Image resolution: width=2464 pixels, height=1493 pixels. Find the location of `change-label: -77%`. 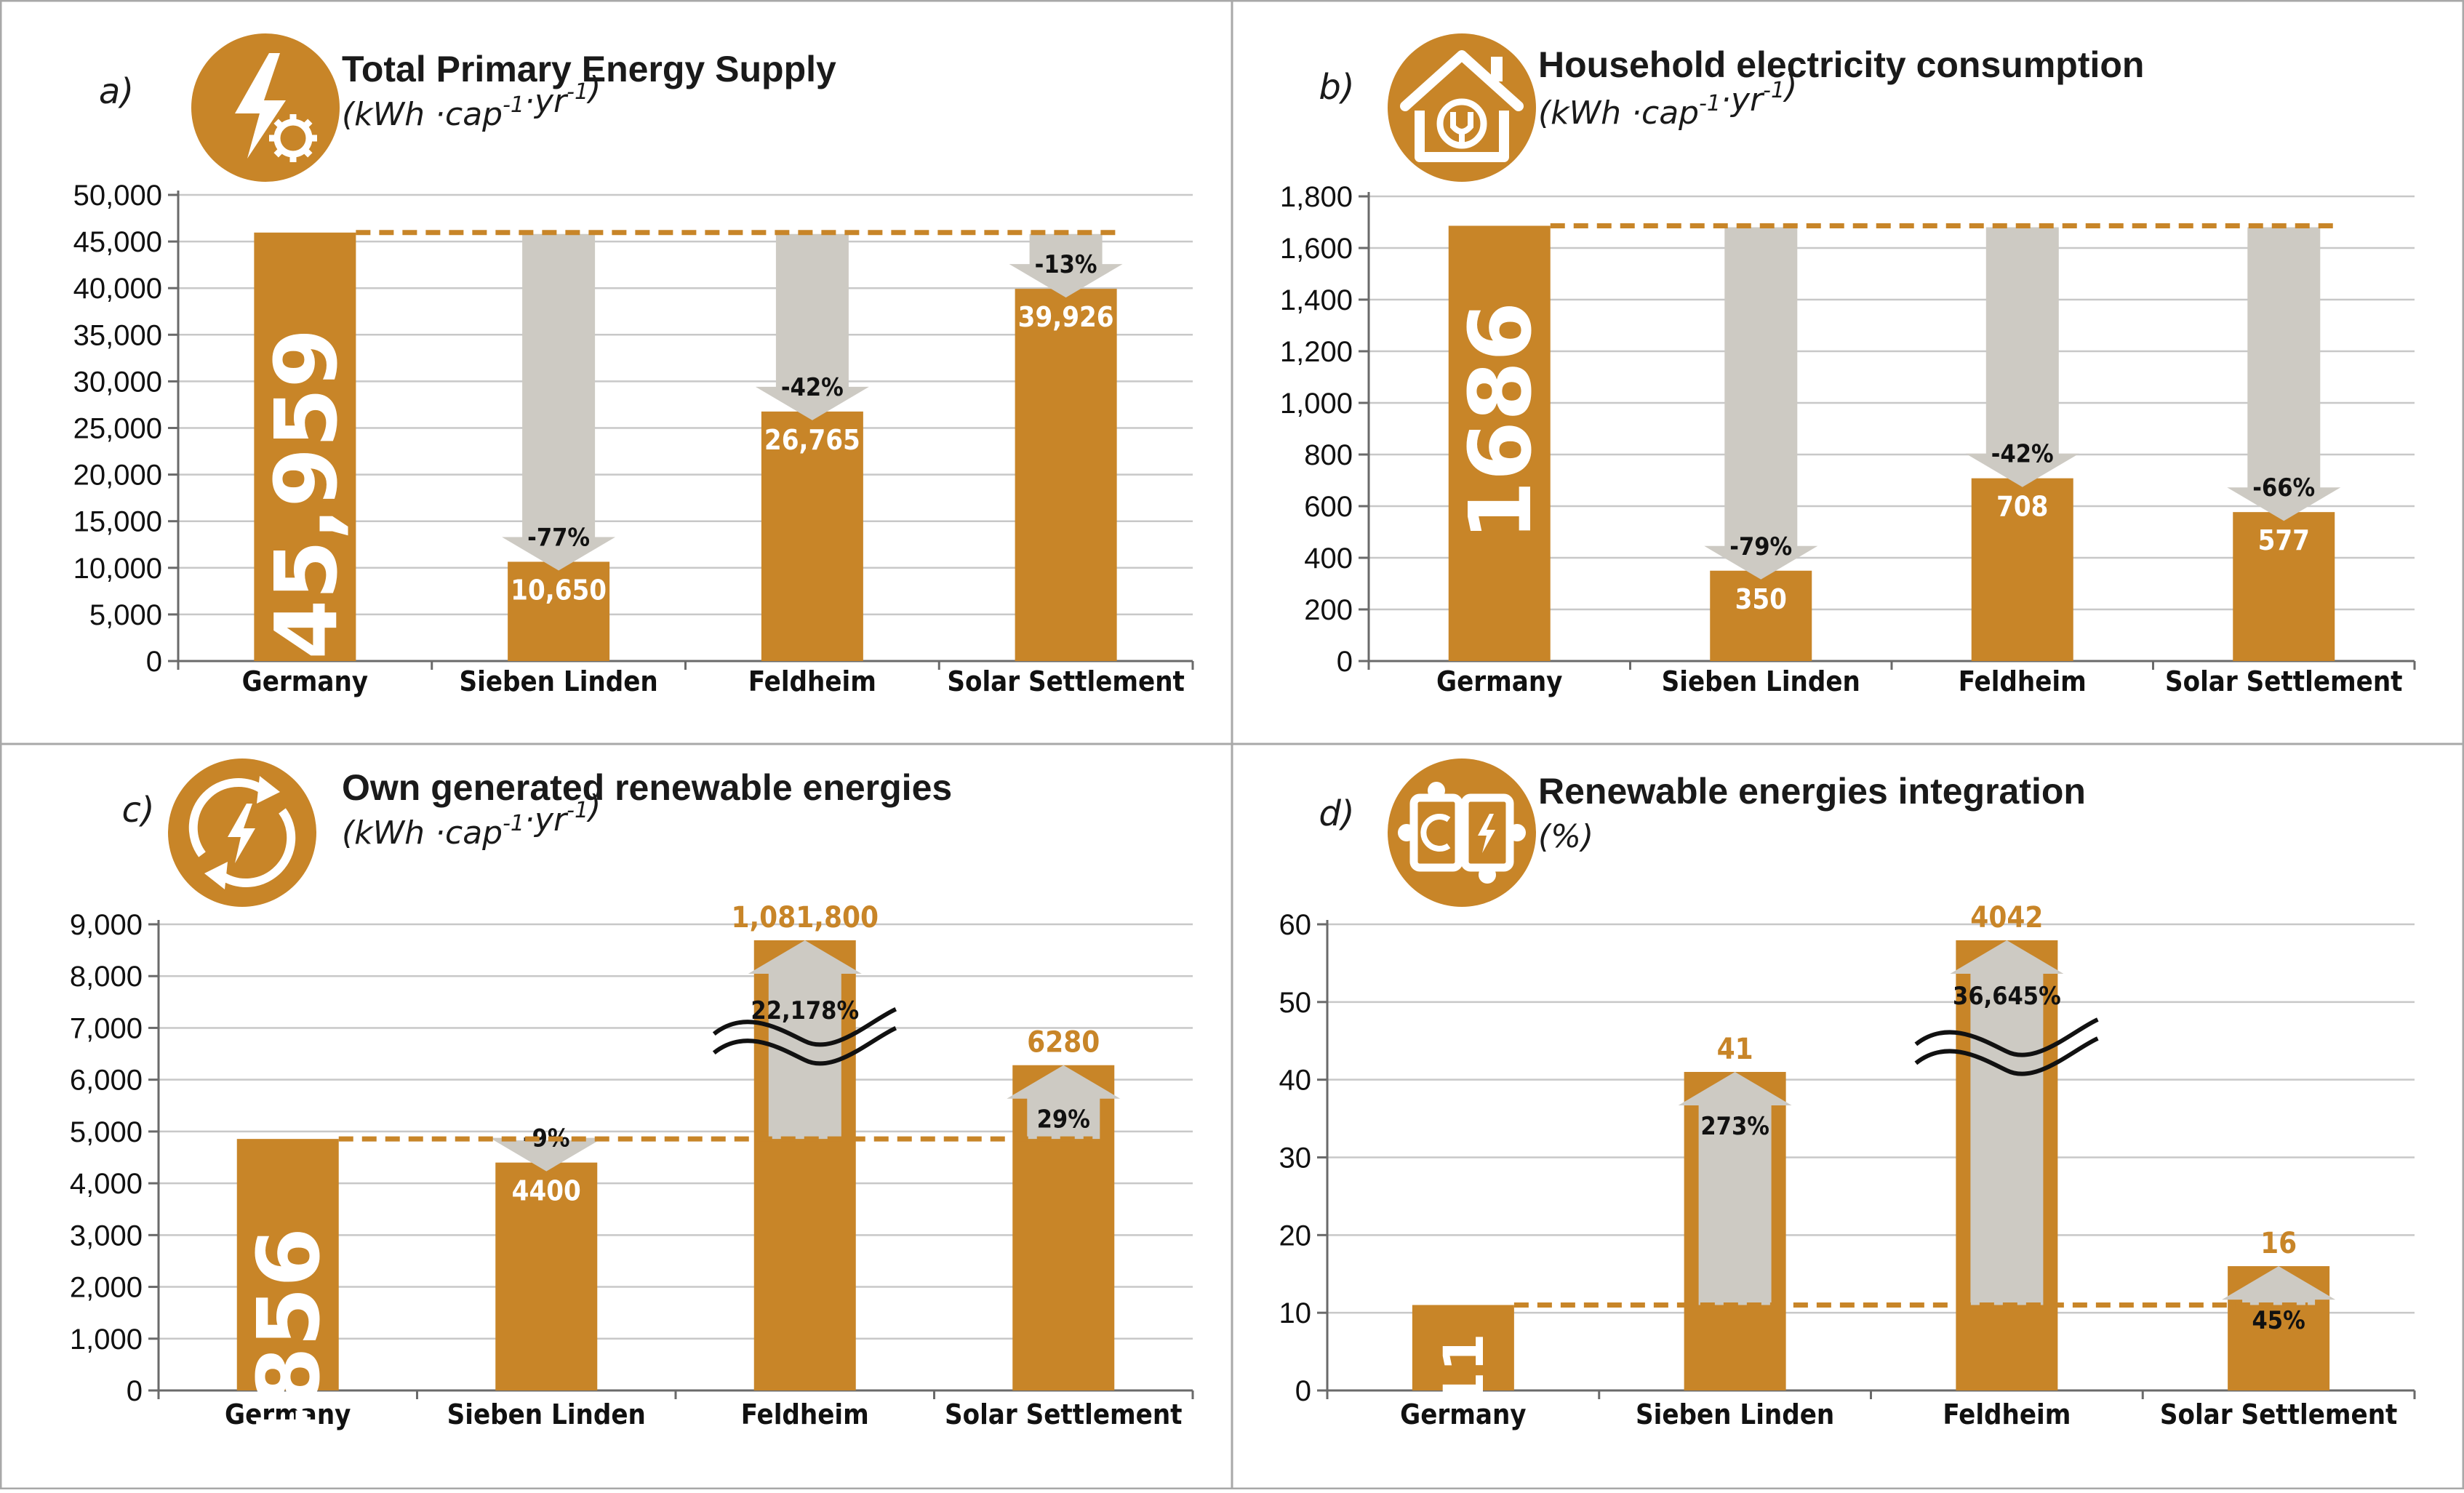

change-label: -77% is located at coordinates (558, 537).